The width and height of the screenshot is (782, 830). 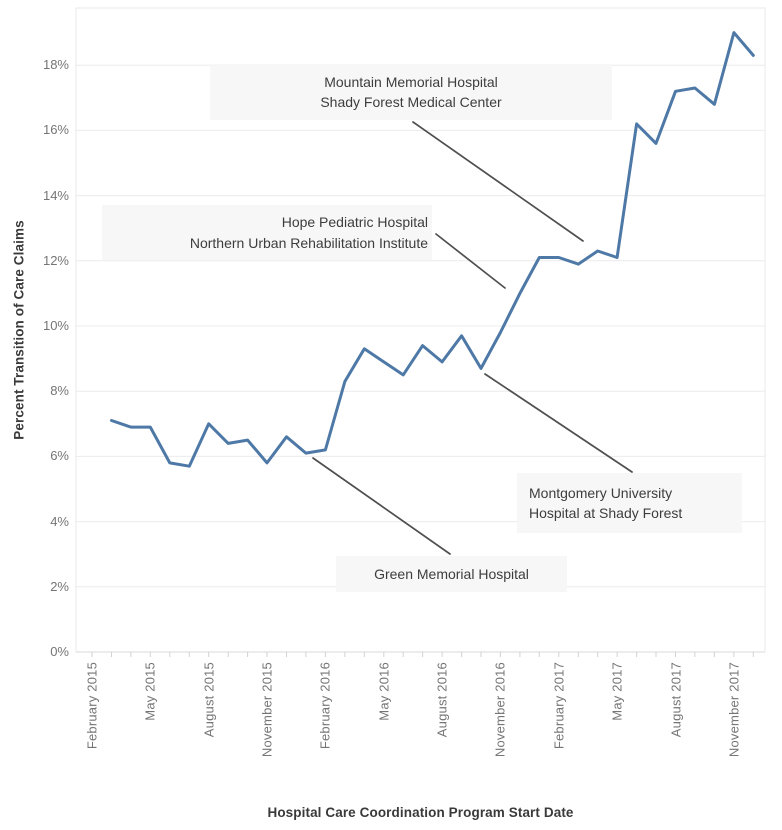 I want to click on x-tick-label: August 2016, so click(x=442, y=700).